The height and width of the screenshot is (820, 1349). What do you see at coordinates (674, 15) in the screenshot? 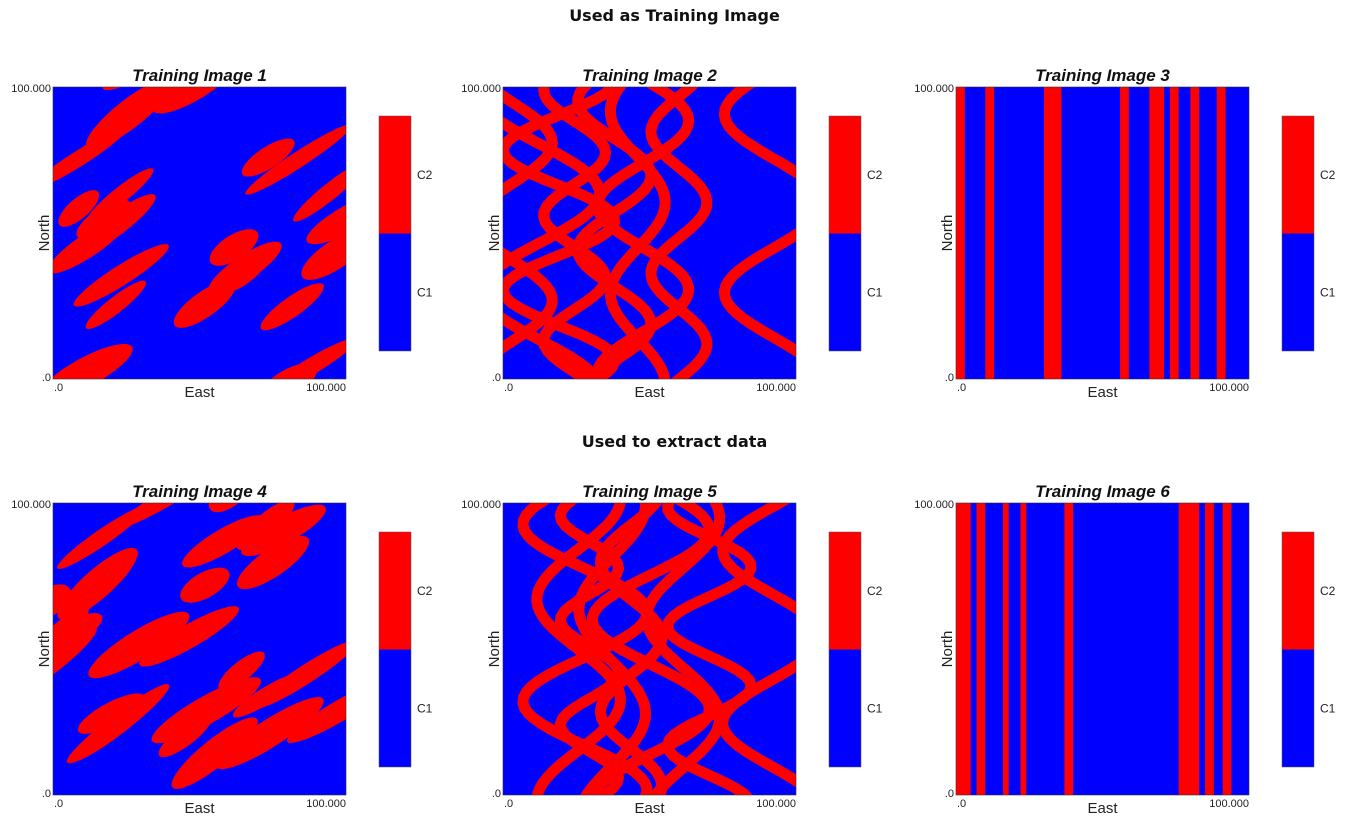
I see `section-title-top: Used as Training Image` at bounding box center [674, 15].